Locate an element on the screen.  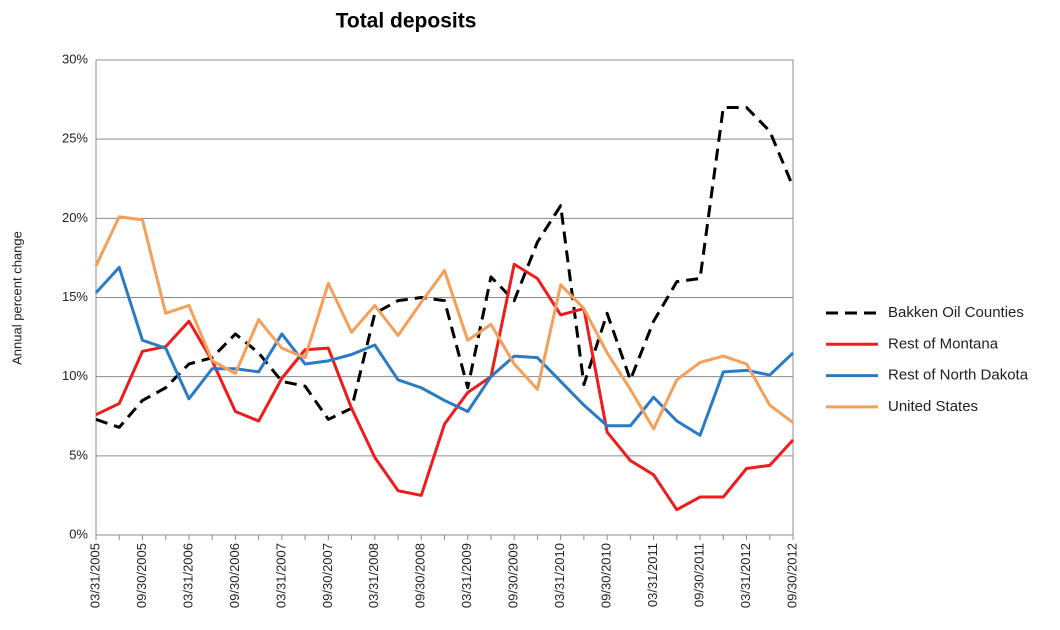
x-tick-label: 09/30/2005 is located at coordinates (141, 575).